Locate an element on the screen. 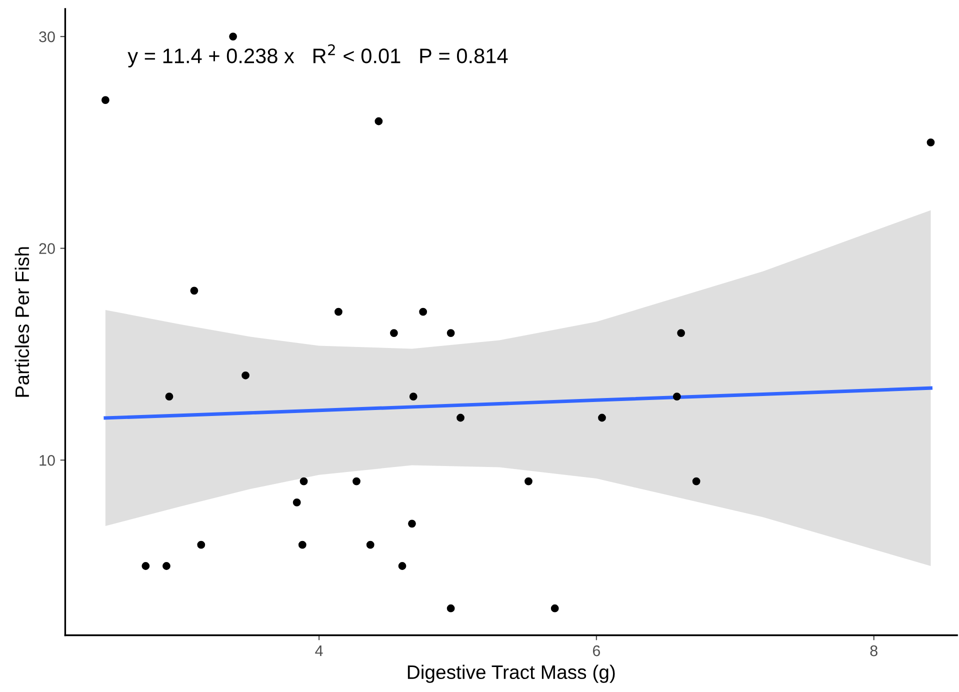  y-tick-label: 30 is located at coordinates (47, 36).